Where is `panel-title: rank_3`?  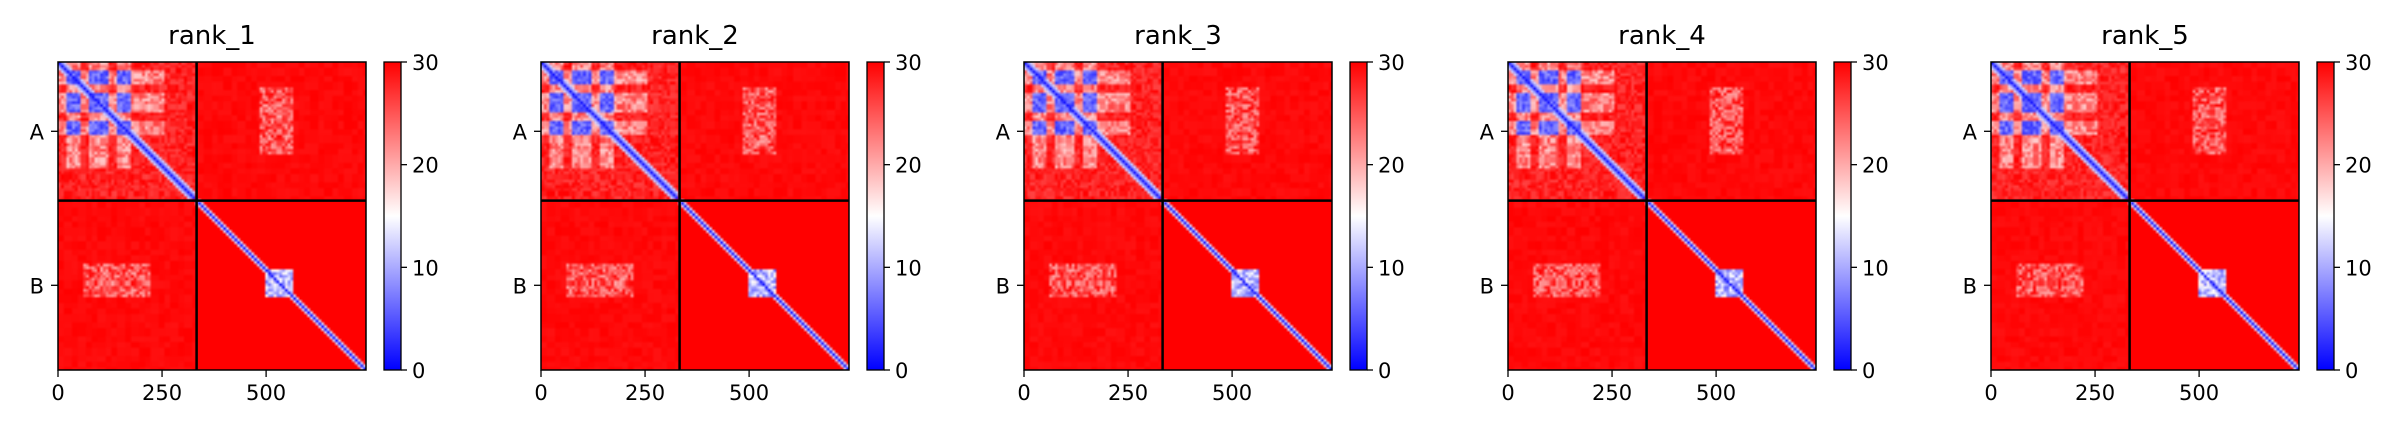
panel-title: rank_3 is located at coordinates (1178, 36).